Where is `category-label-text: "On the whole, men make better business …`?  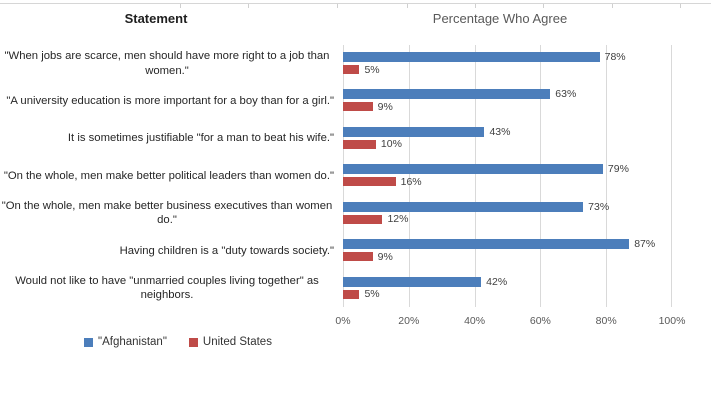
category-label-text: "On the whole, men make better business … is located at coordinates (167, 213).